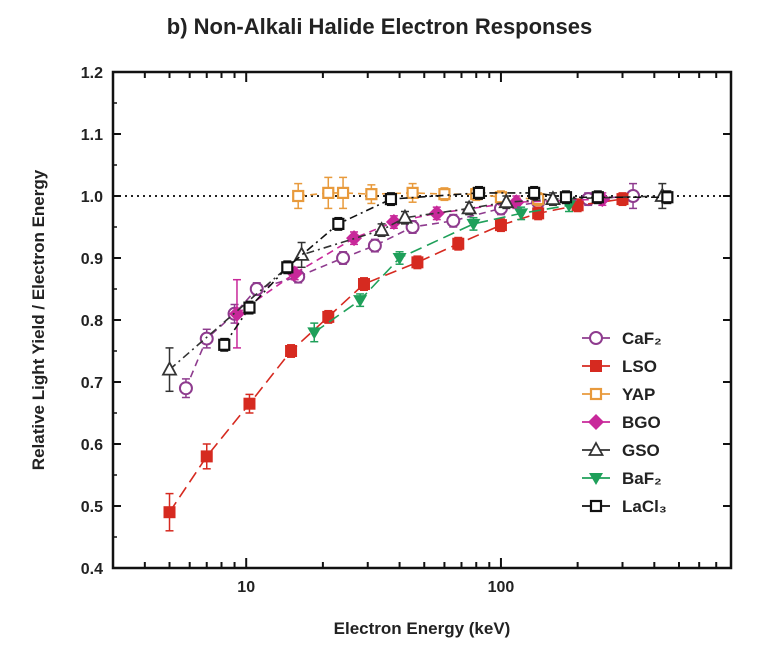  I want to click on legend-entry-yap-label: YAP, so click(638, 394).